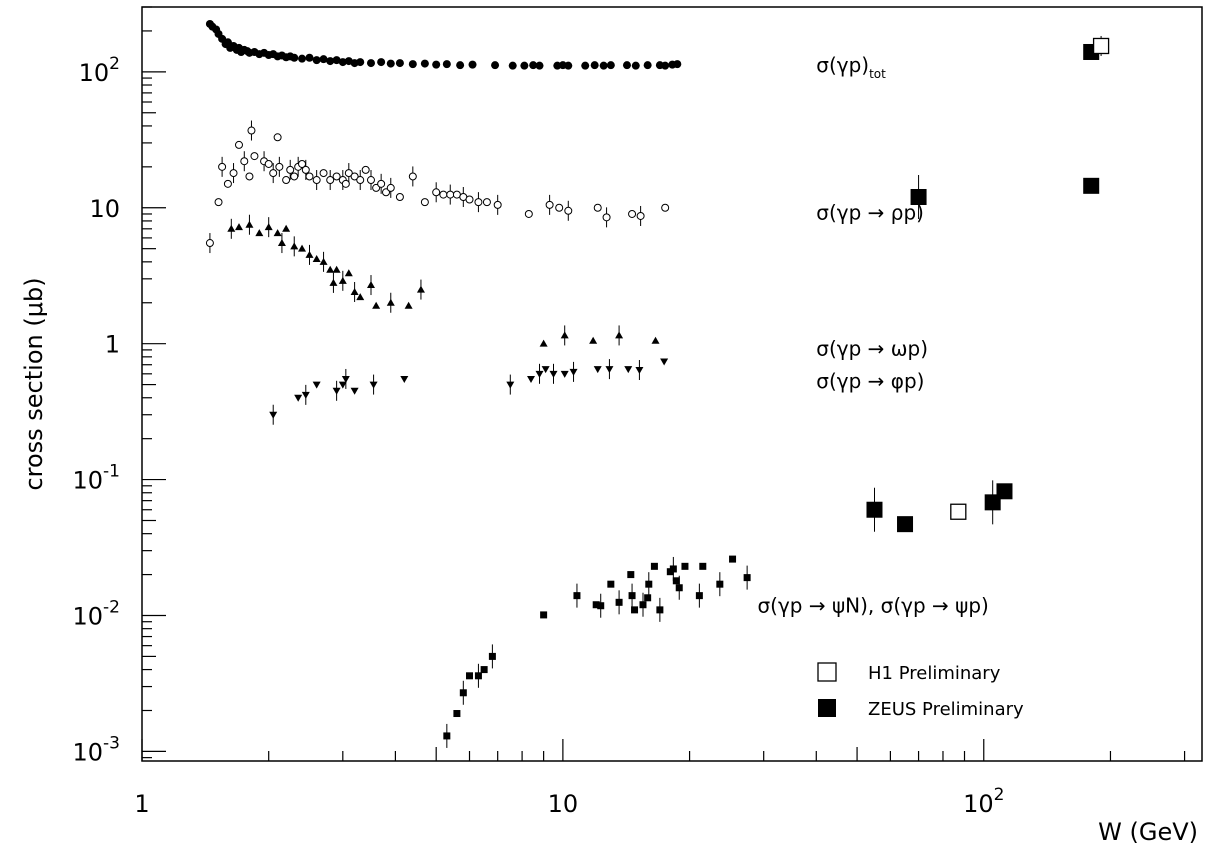  Describe the element at coordinates (34, 383) in the screenshot. I see `y-axis-label: cross section (μb)` at that location.